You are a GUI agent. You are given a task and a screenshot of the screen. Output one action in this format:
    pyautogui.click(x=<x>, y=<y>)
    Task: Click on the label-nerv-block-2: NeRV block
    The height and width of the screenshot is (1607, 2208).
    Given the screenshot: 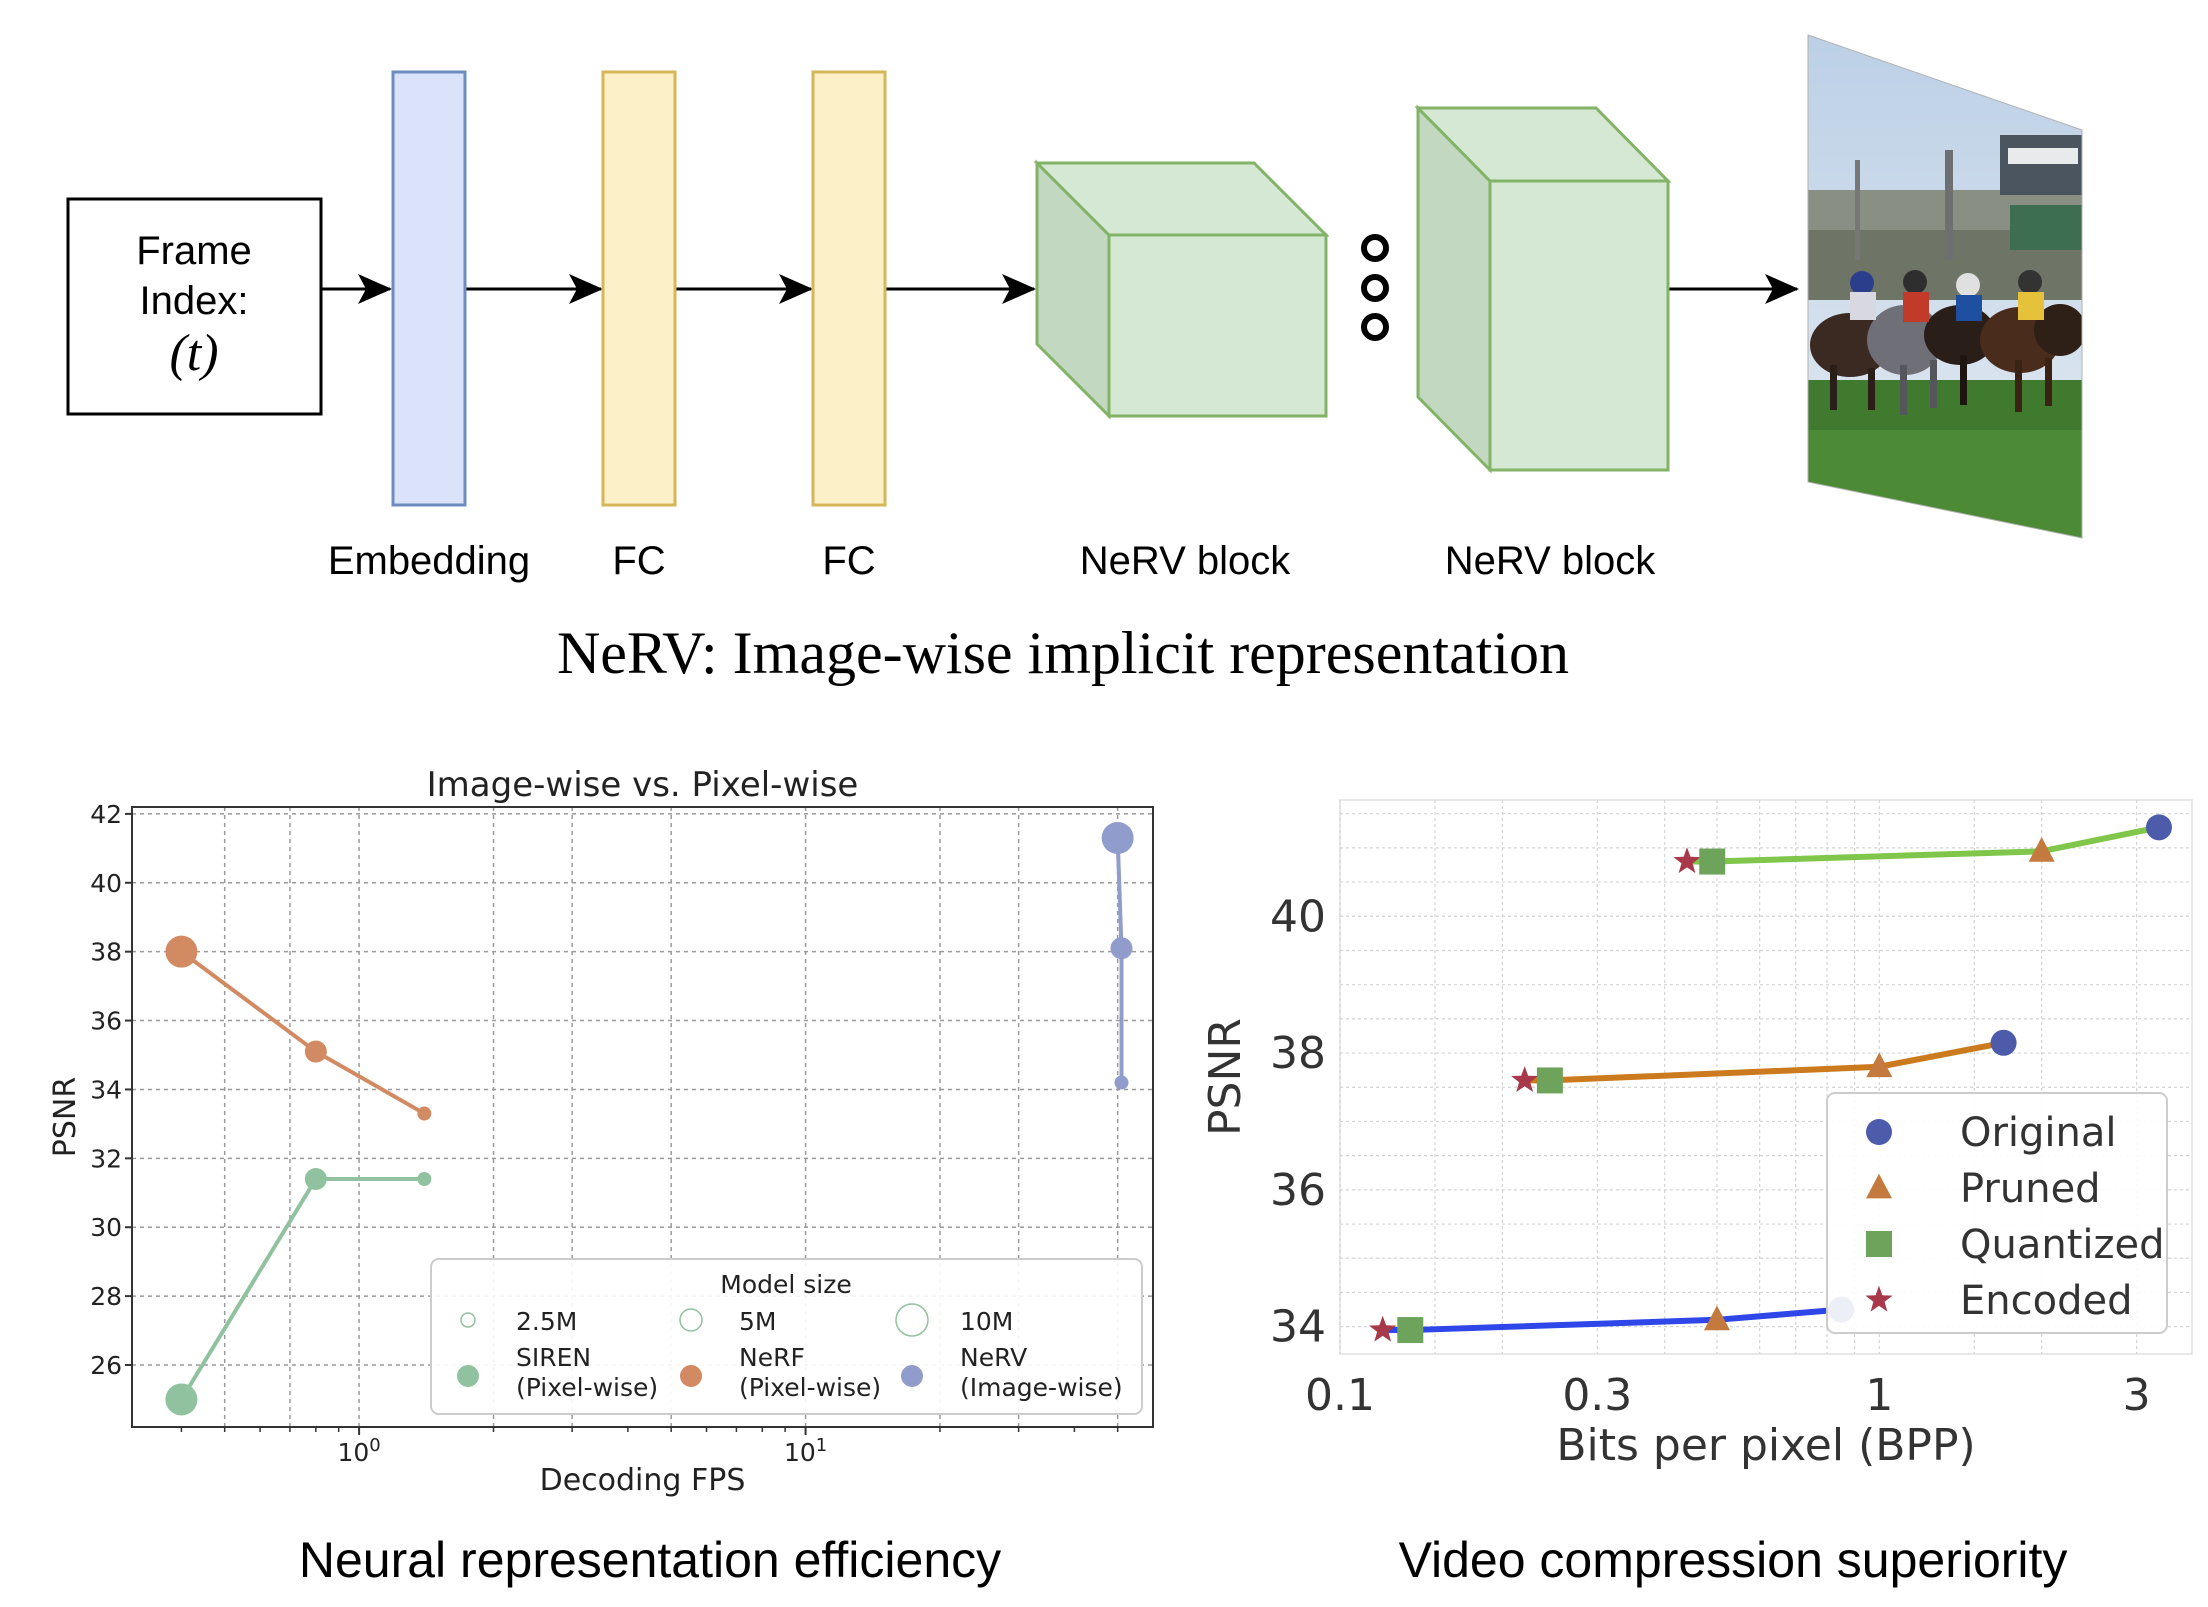 What is the action you would take?
    pyautogui.click(x=1550, y=561)
    